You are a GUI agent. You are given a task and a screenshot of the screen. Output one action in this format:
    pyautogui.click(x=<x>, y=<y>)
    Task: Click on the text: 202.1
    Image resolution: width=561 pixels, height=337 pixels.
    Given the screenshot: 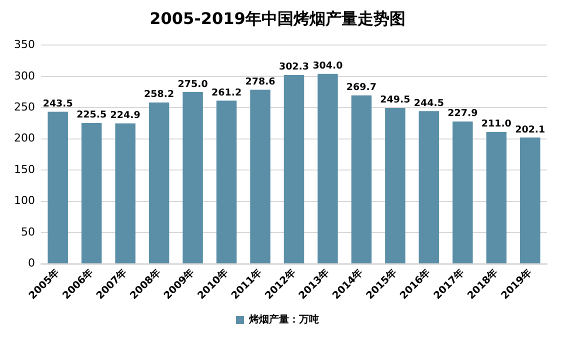 What is the action you would take?
    pyautogui.click(x=530, y=130)
    